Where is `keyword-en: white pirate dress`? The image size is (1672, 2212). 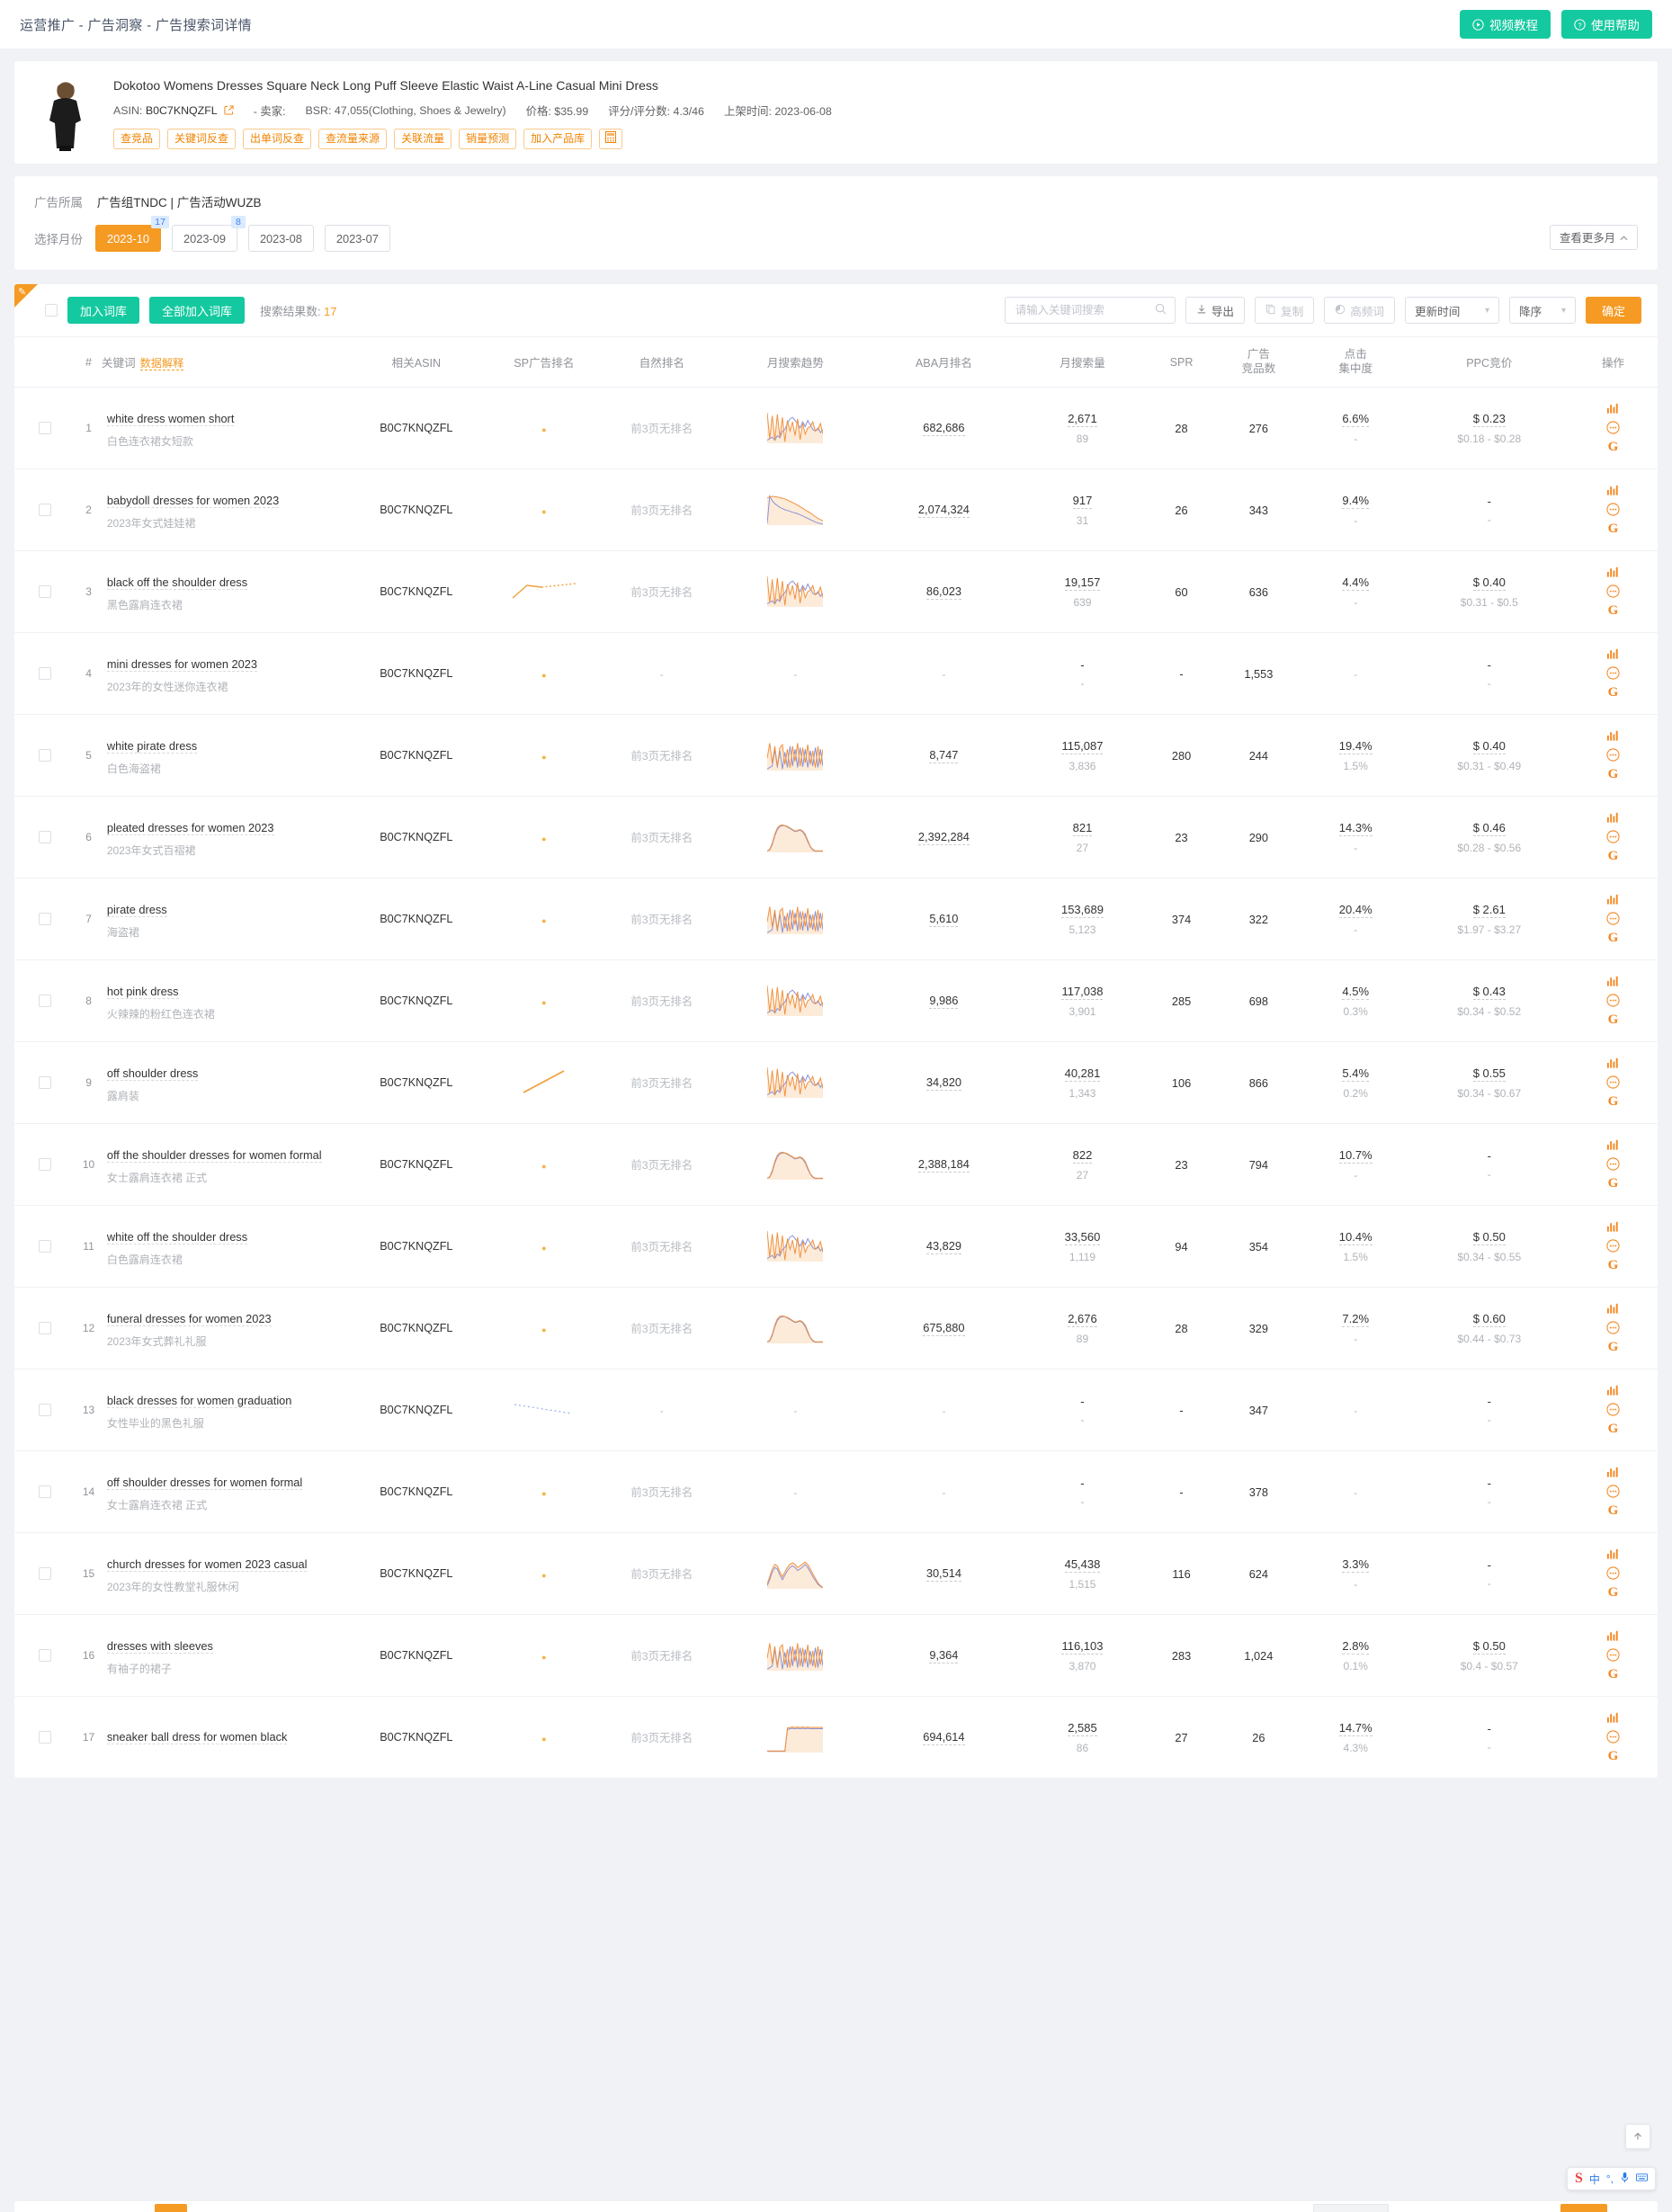 keyword-en: white pirate dress is located at coordinates (152, 746).